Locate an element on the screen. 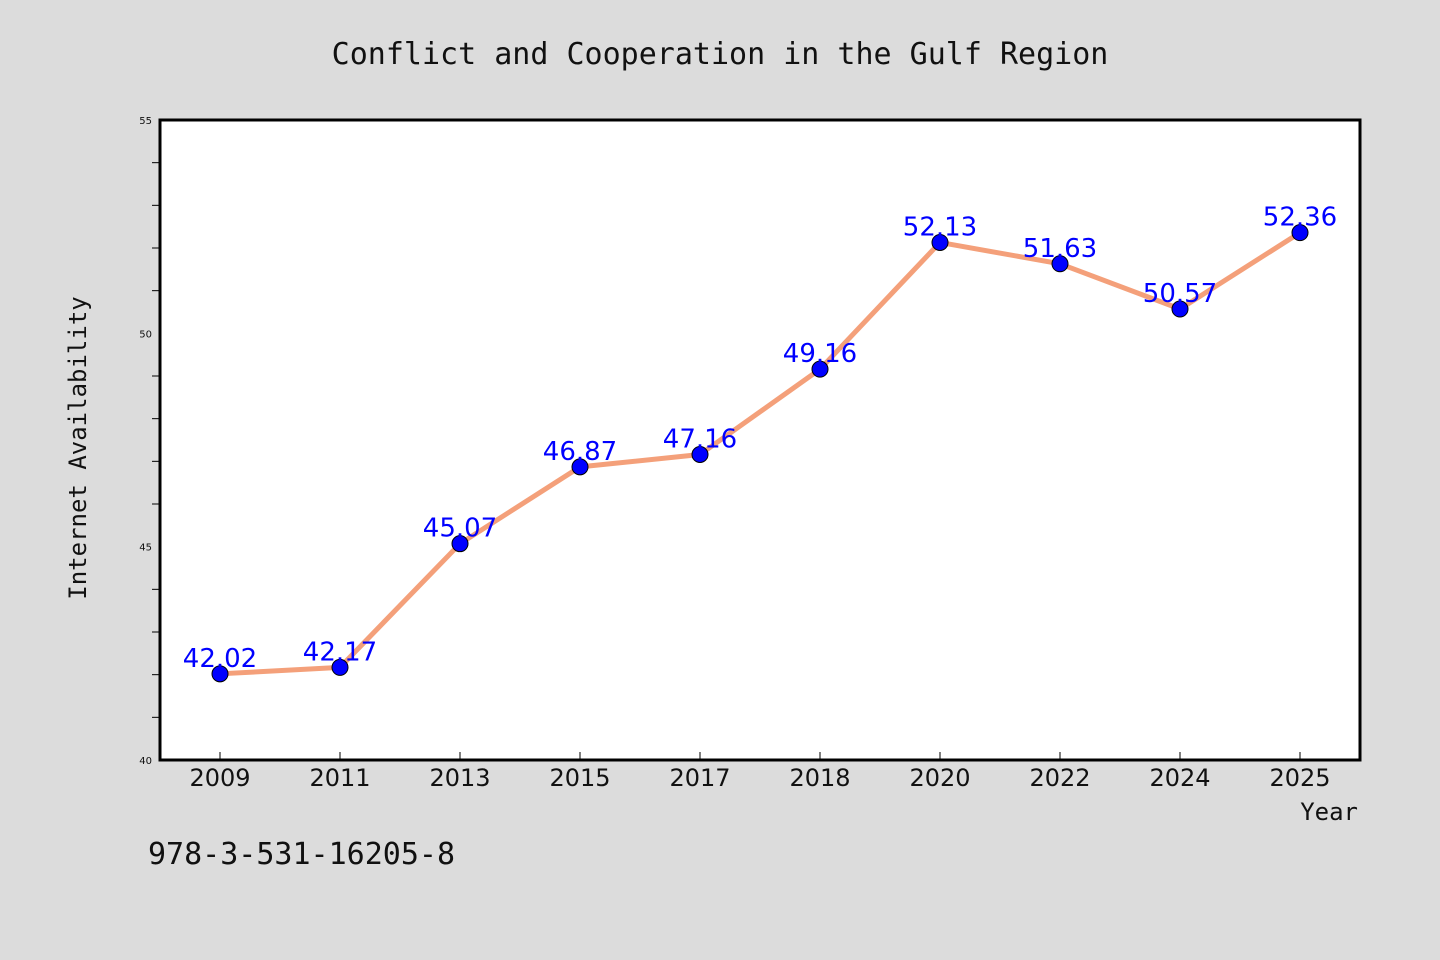 The height and width of the screenshot is (960, 1440). x-tick-label: 2025 is located at coordinates (1299, 778).